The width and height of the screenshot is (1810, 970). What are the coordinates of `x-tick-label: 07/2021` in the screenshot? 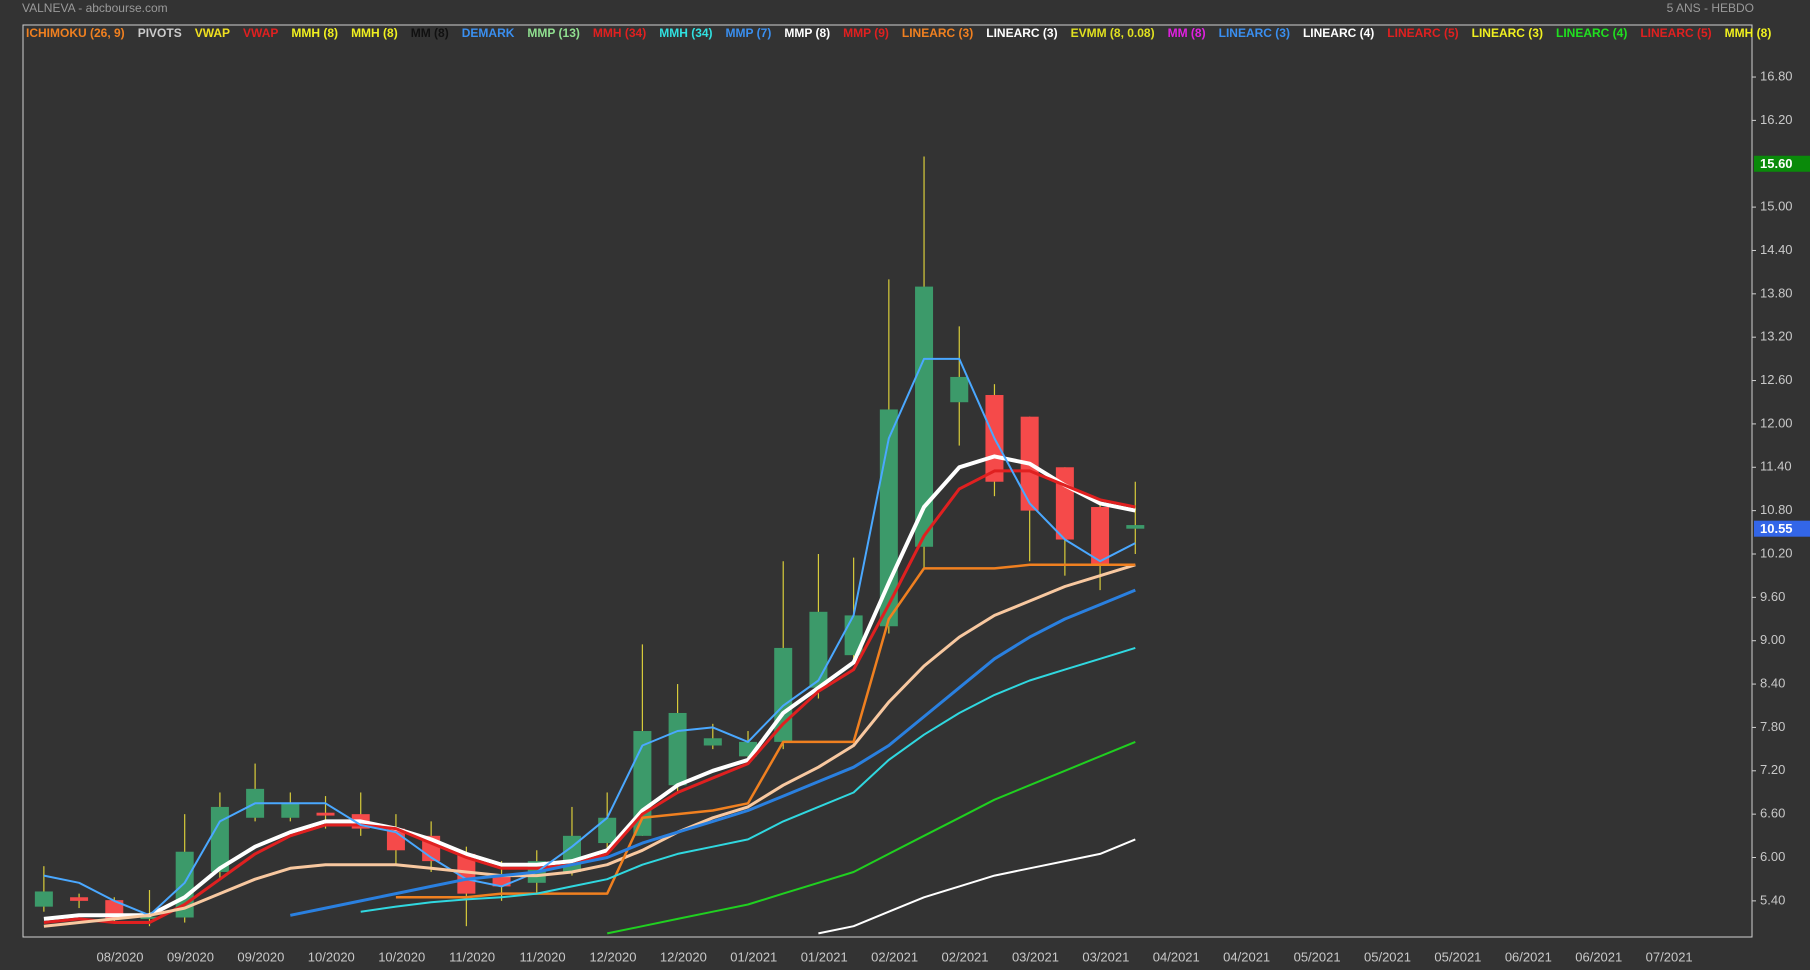 It's located at (1669, 956).